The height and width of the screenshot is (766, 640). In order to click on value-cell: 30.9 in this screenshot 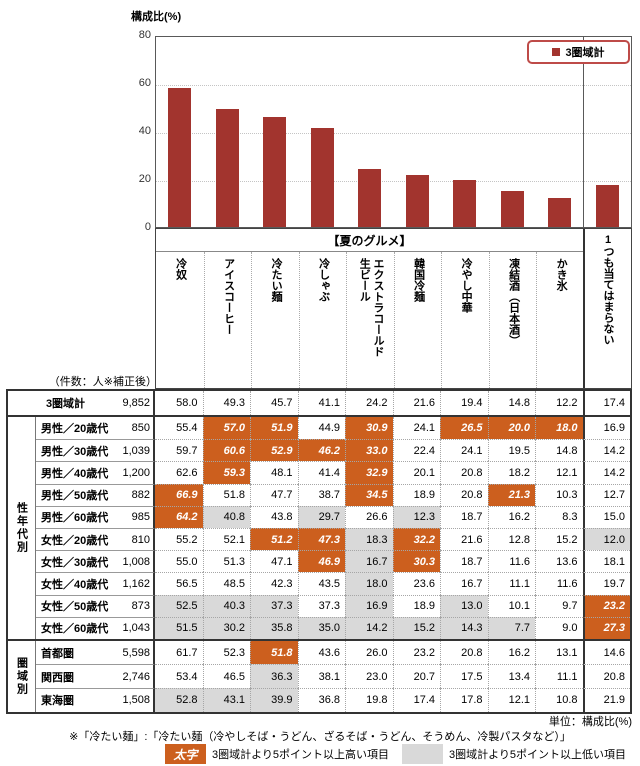, I will do `click(369, 428)`.